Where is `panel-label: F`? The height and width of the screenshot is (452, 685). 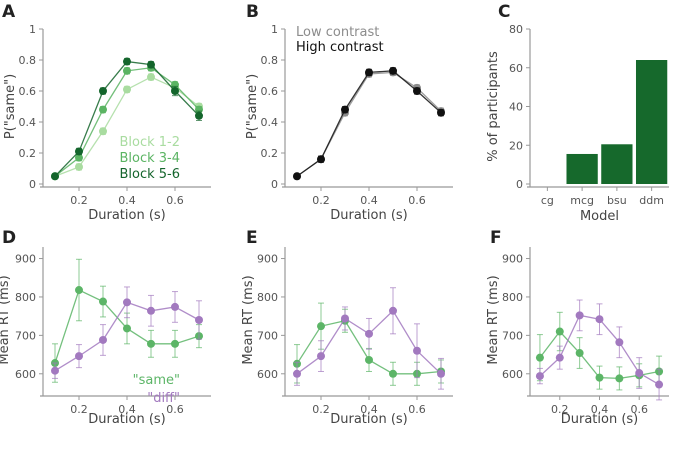 panel-label: F is located at coordinates (496, 238).